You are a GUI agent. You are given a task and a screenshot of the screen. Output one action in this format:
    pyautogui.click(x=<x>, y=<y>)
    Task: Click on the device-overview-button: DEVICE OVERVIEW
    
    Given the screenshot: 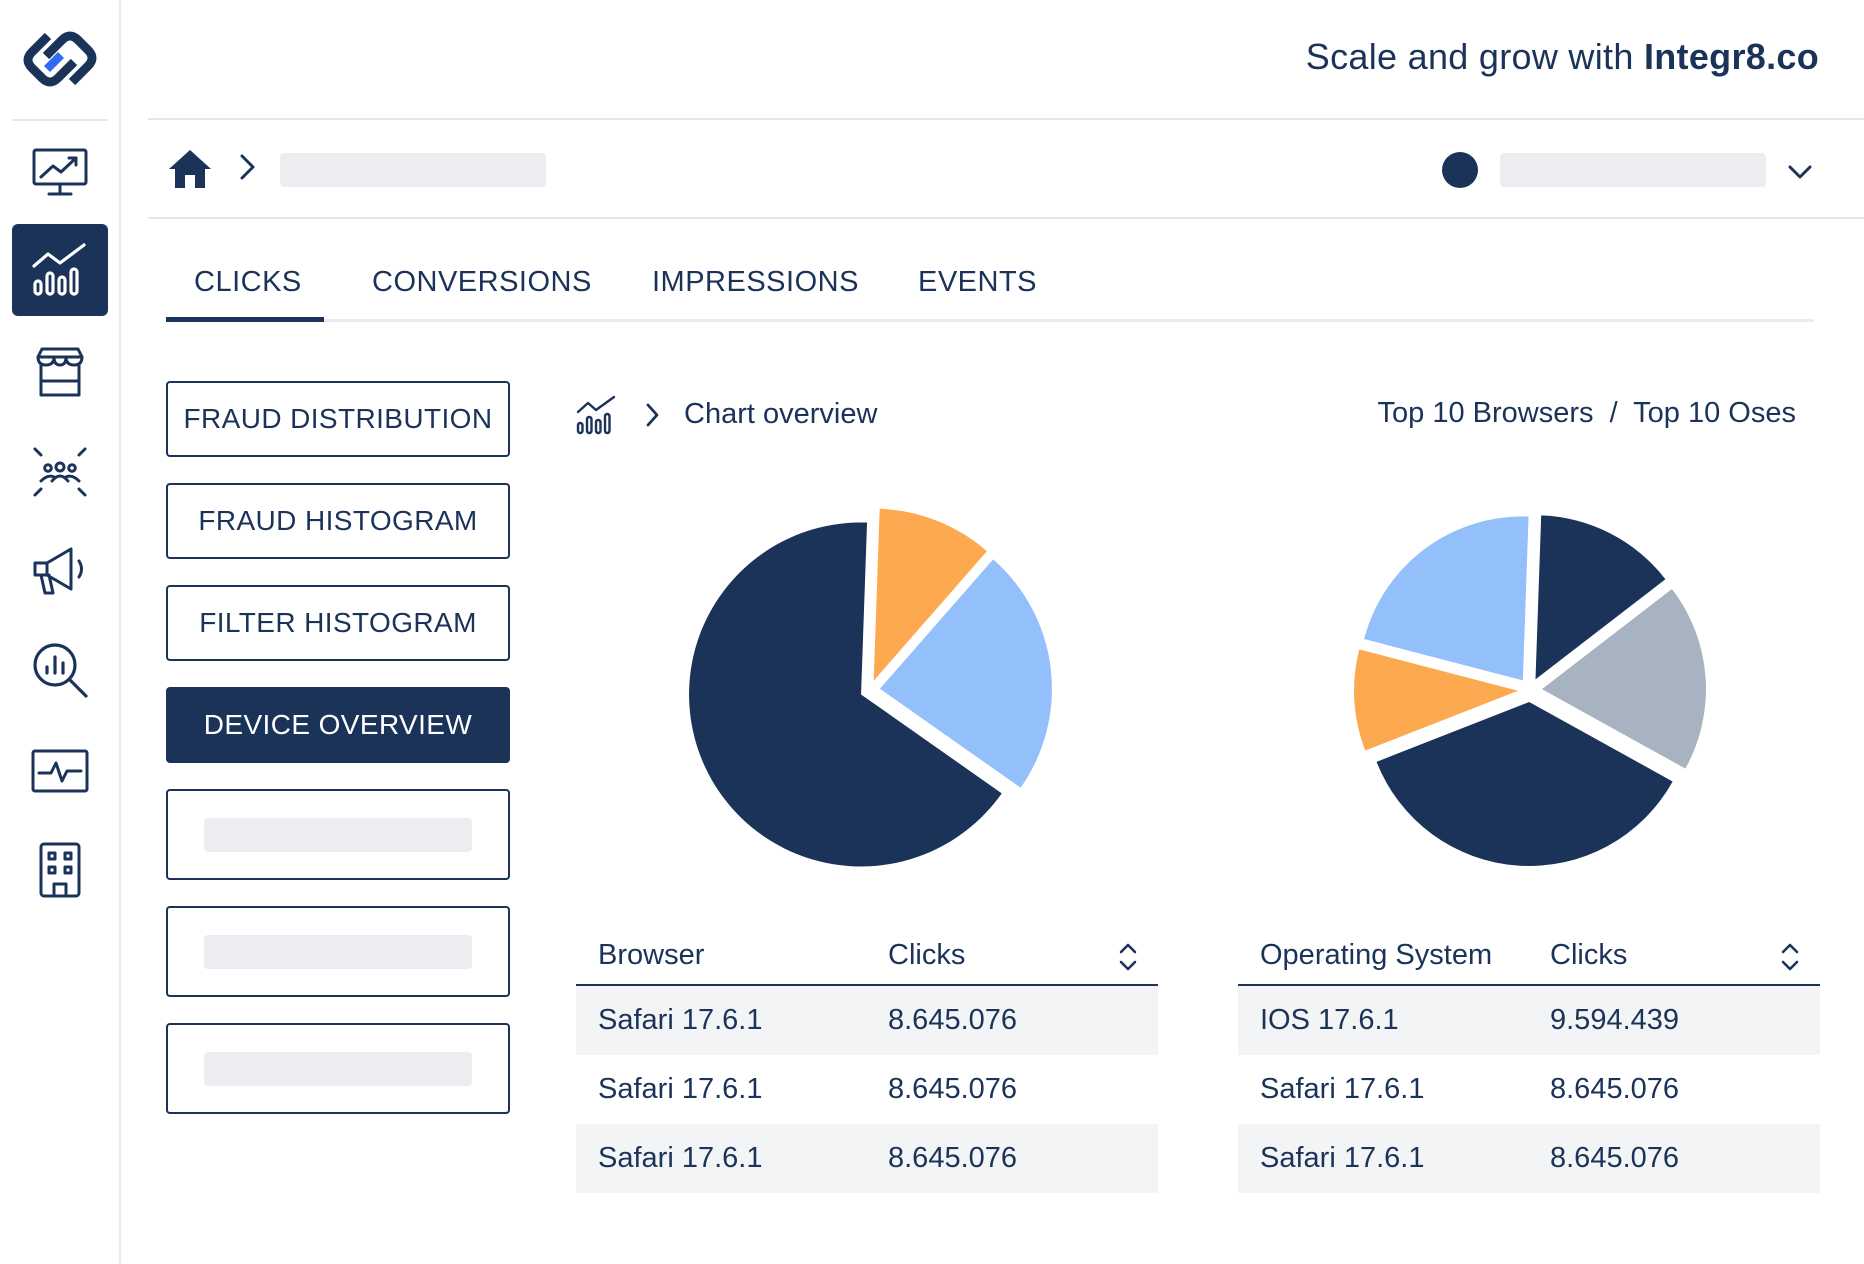 What is the action you would take?
    pyautogui.click(x=338, y=725)
    